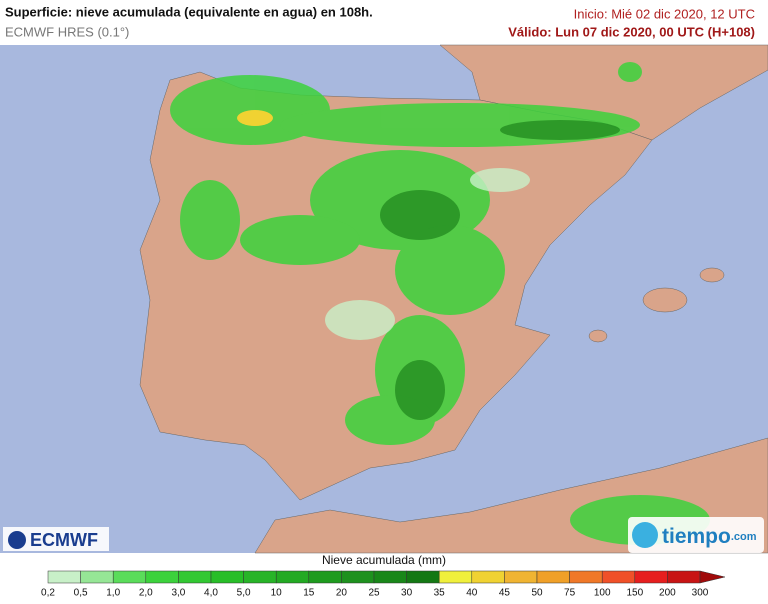 The image size is (768, 604). Describe the element at coordinates (712, 577) in the screenshot. I see `color-arrow` at that location.